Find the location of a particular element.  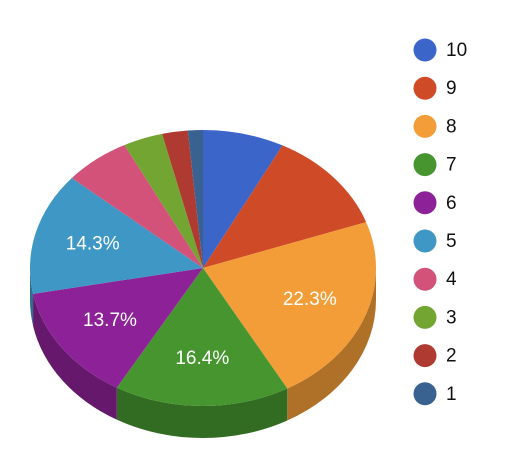

legend-label: 5 is located at coordinates (451, 241).